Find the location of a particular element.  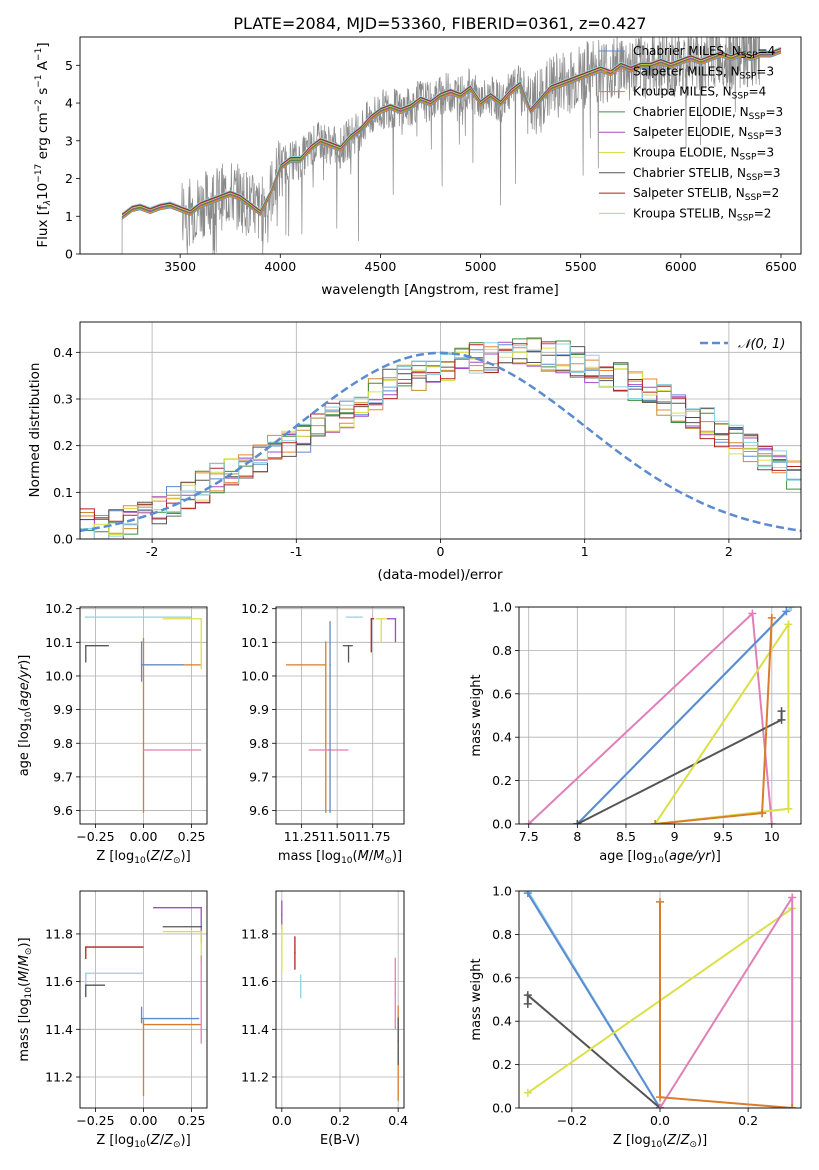

y-tick-label: 0.6 is located at coordinates (502, 693).